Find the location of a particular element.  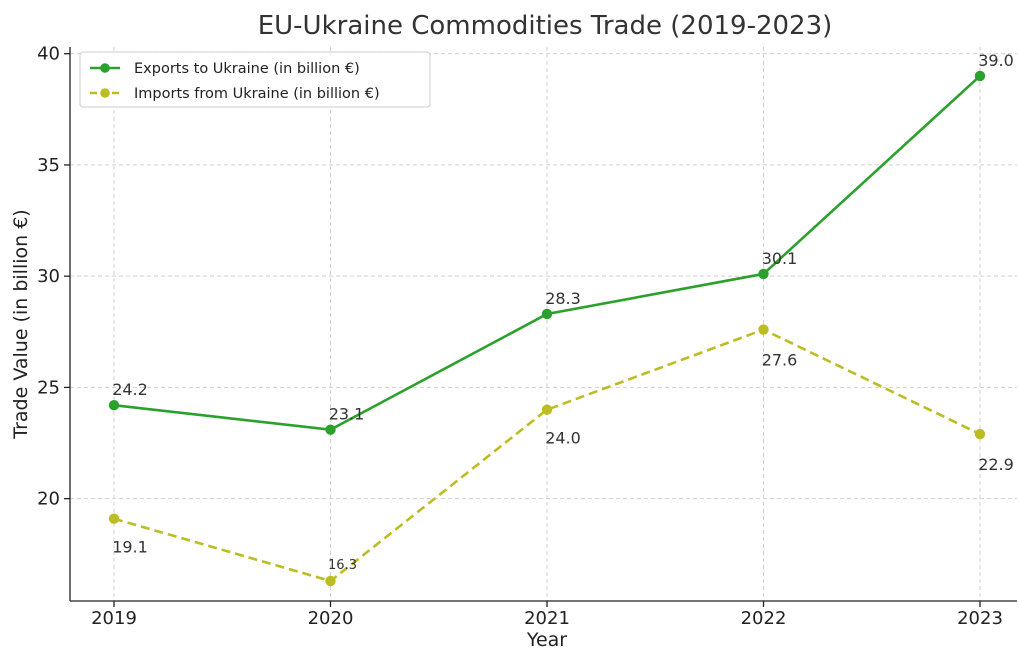

legend-marker-imports is located at coordinates (105, 93).